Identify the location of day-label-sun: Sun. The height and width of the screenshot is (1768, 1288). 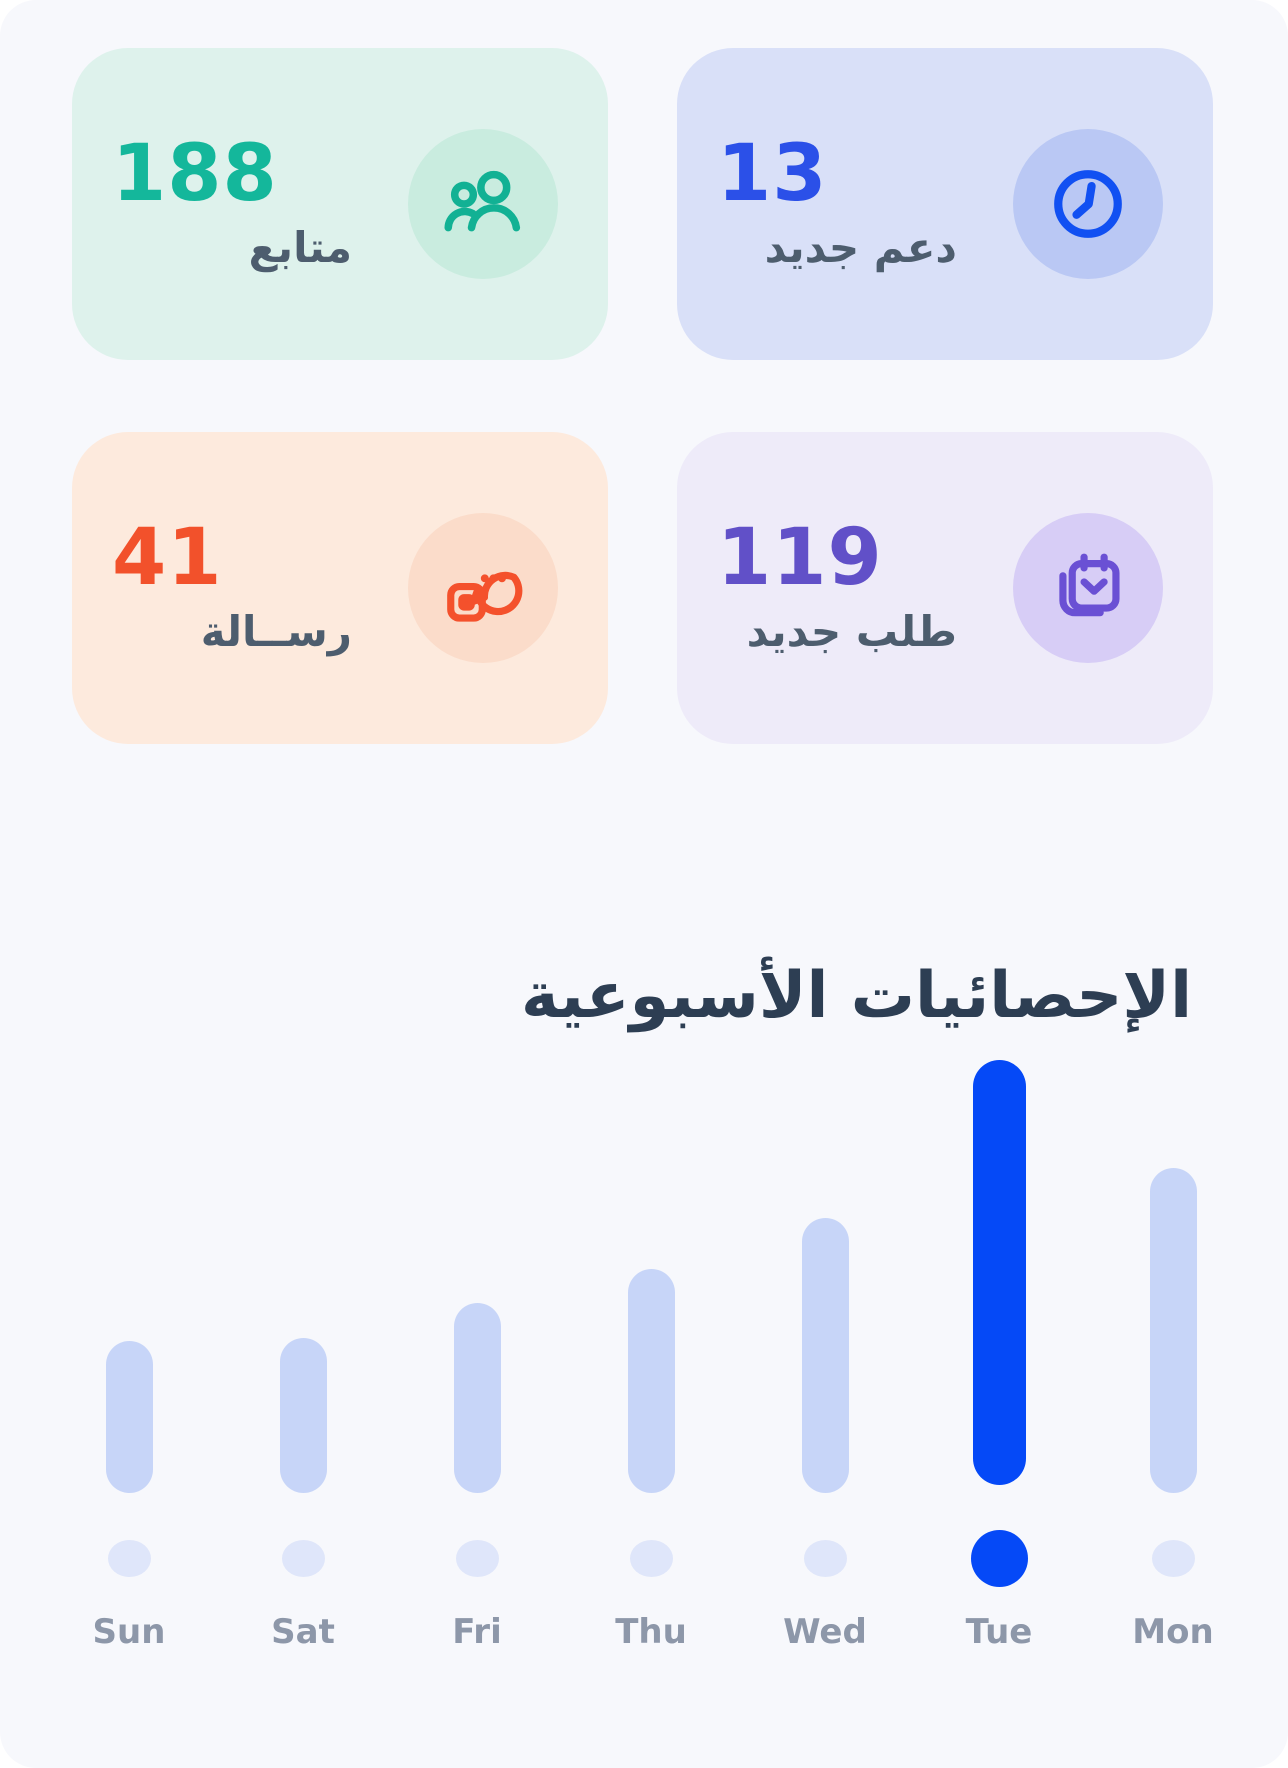
(129, 1632).